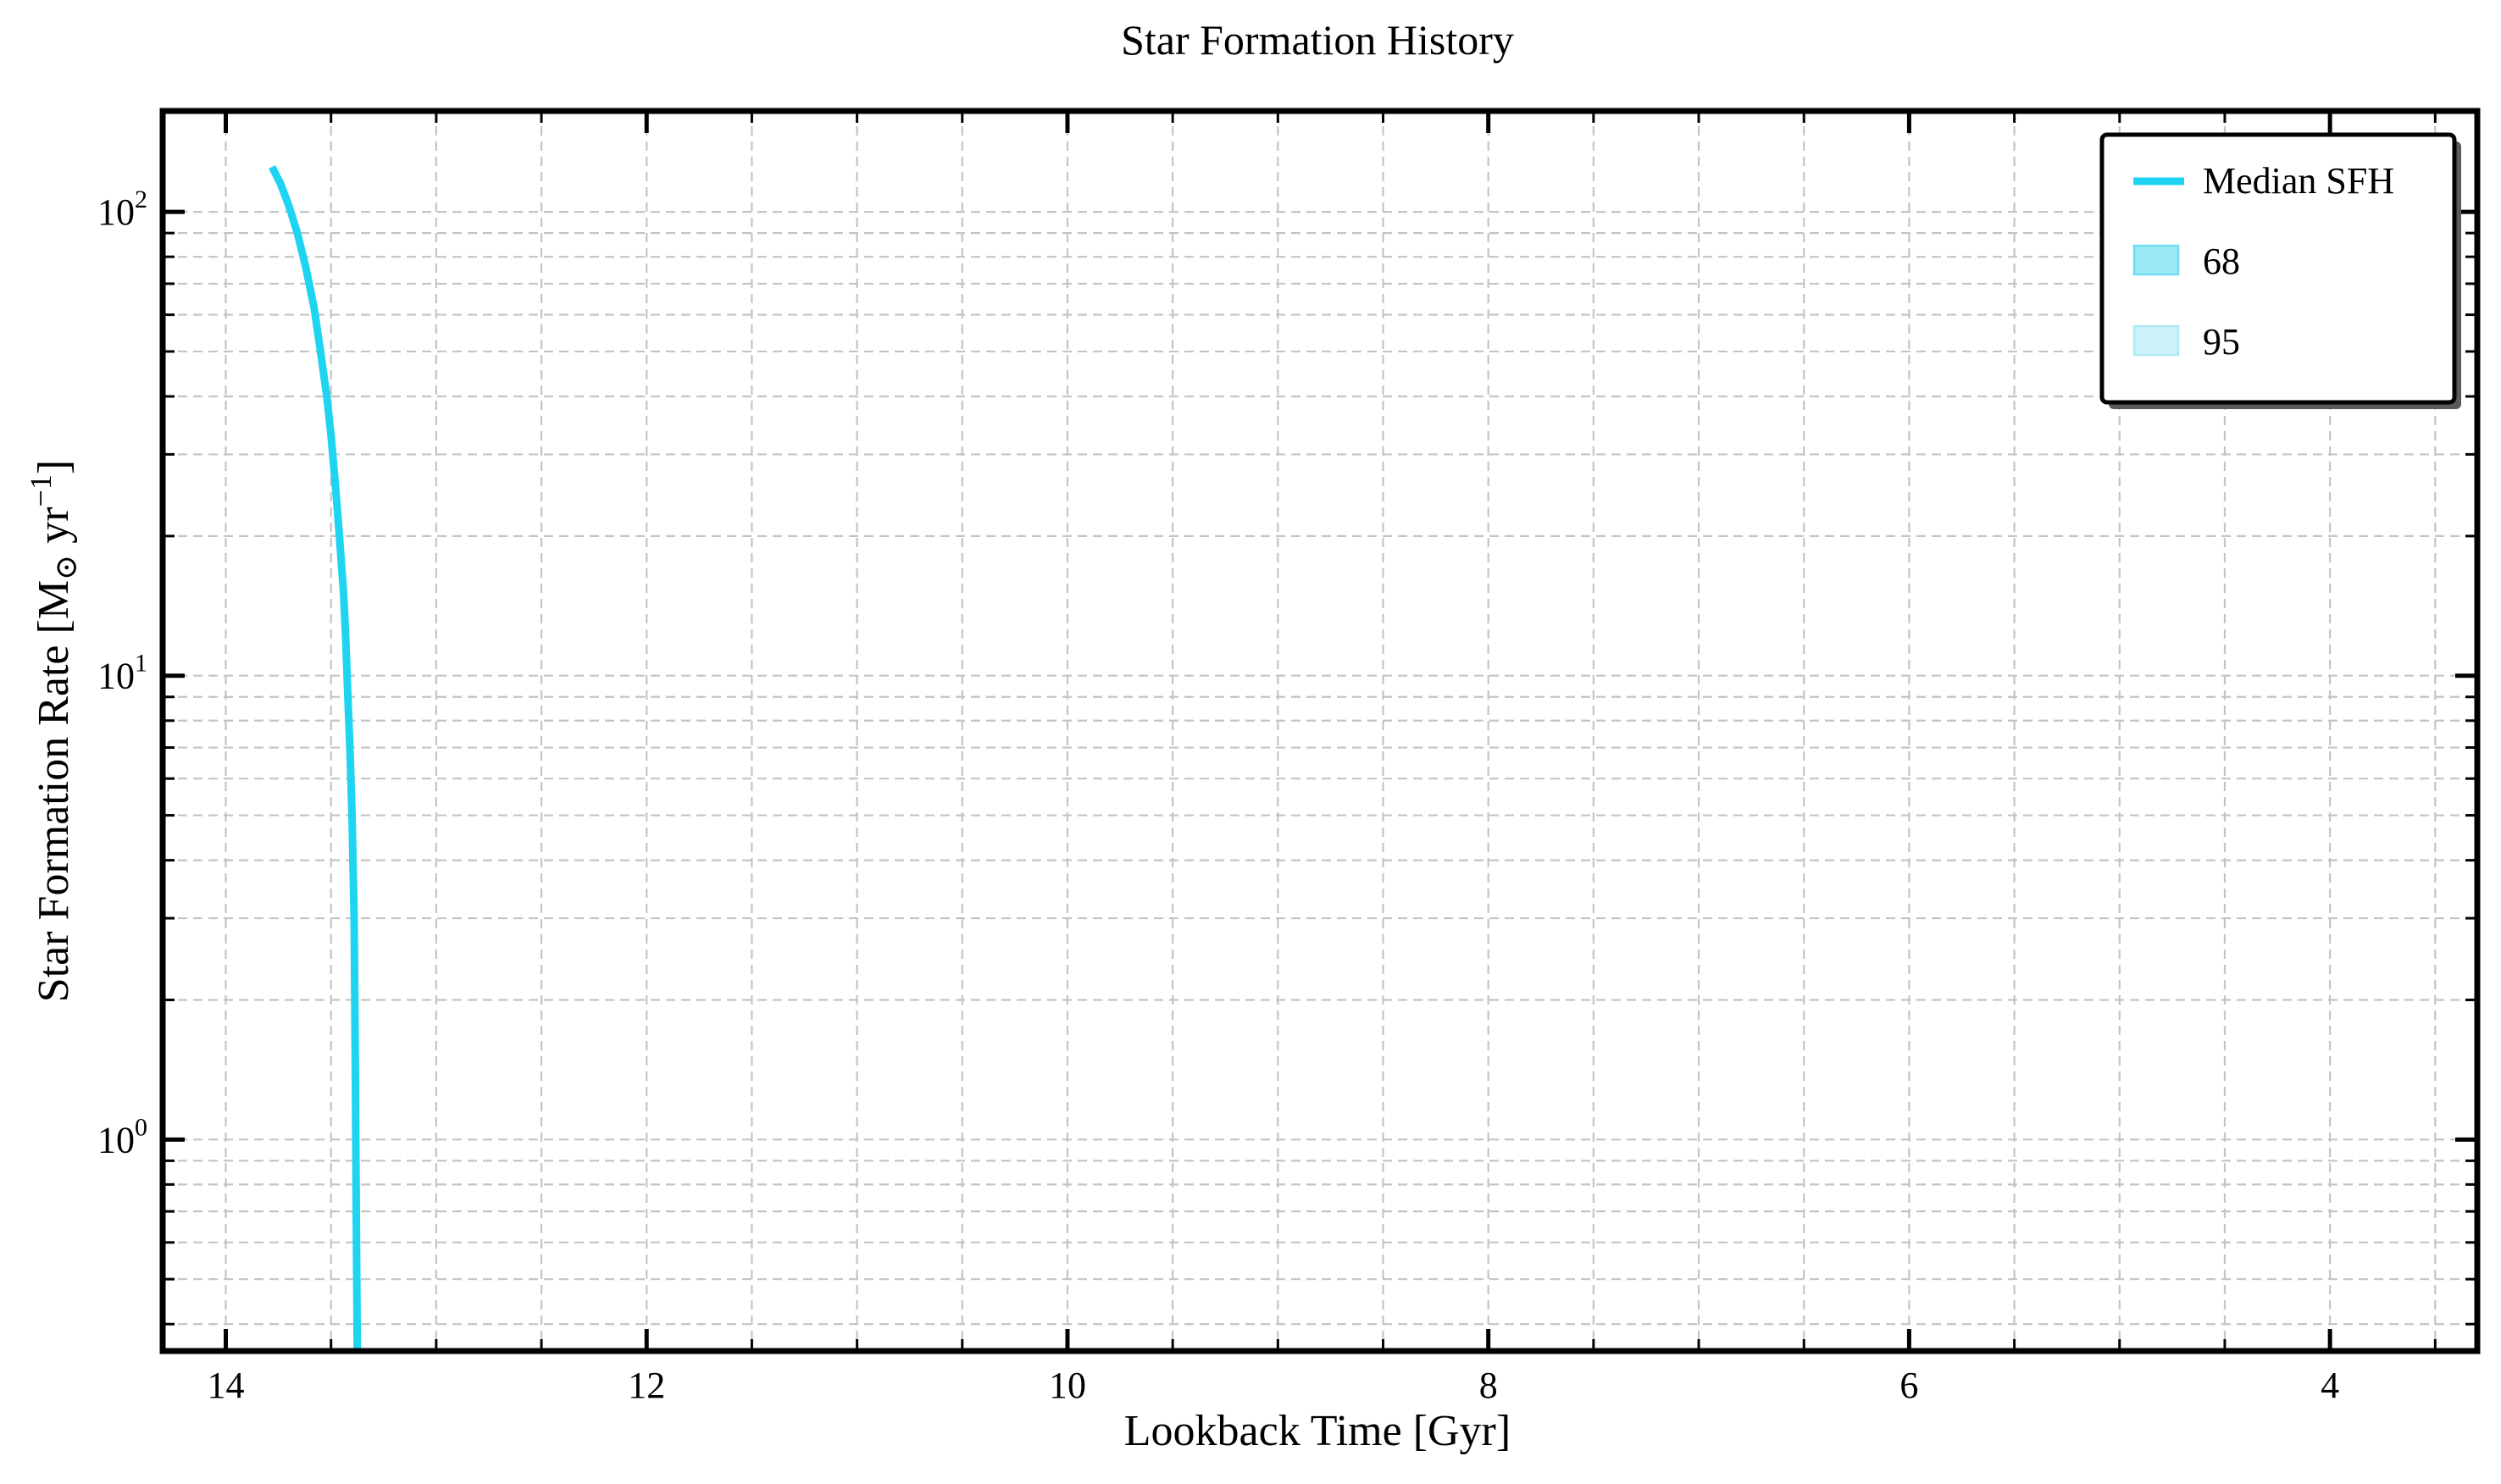 Image resolution: width=2501 pixels, height=1484 pixels. Describe the element at coordinates (2221, 342) in the screenshot. I see `legend-95-label: 95` at that location.